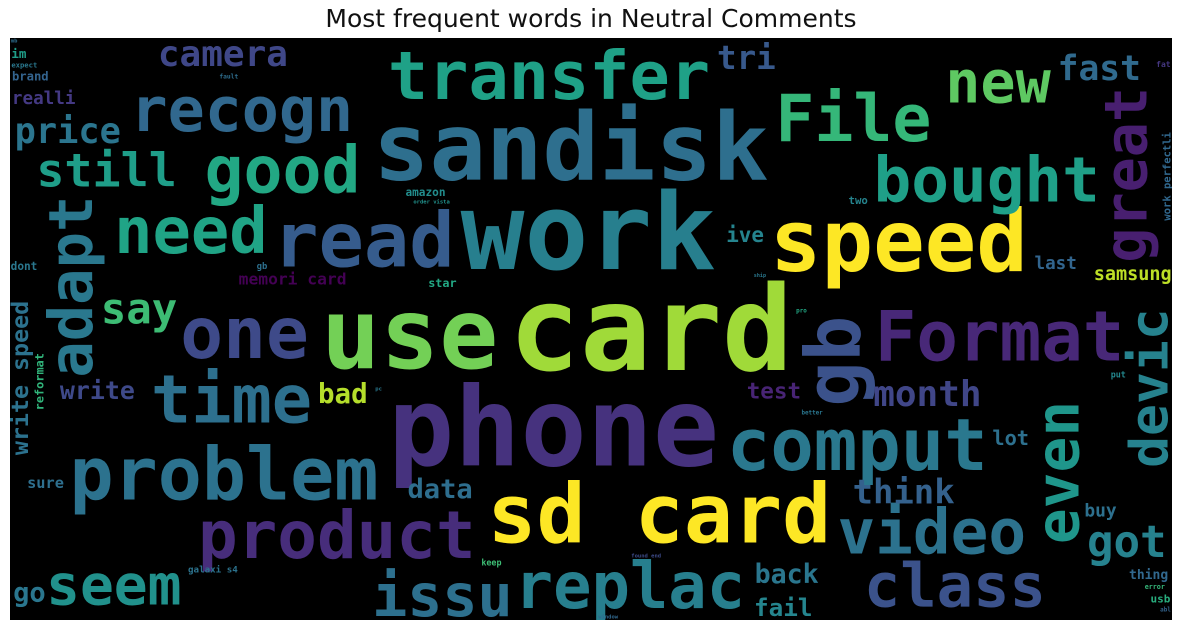  What do you see at coordinates (1155, 587) in the screenshot?
I see `word-error: error` at bounding box center [1155, 587].